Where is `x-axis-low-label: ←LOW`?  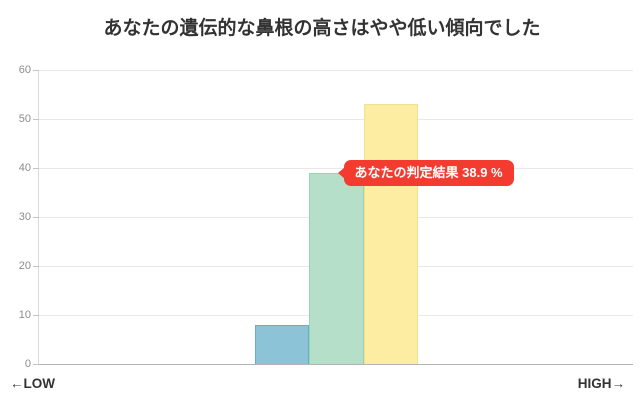 x-axis-low-label: ←LOW is located at coordinates (32, 383).